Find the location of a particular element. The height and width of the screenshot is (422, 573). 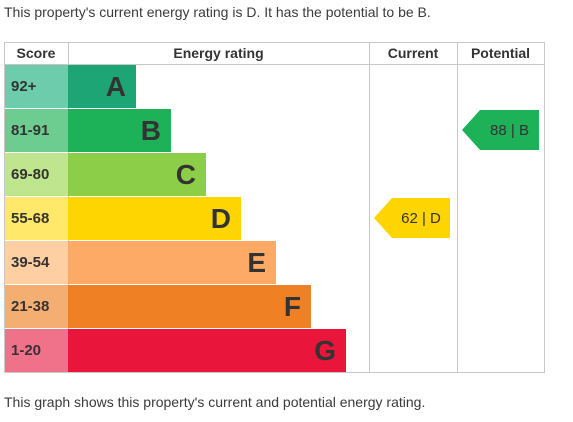

rating-bar-c is located at coordinates (137, 174).